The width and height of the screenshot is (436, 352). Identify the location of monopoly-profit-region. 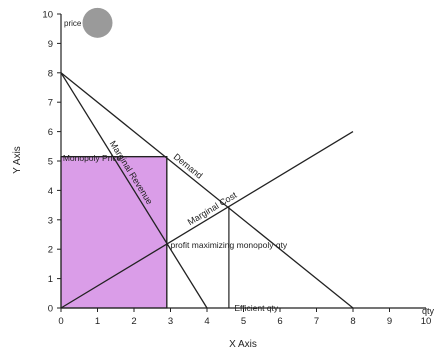
(114, 232).